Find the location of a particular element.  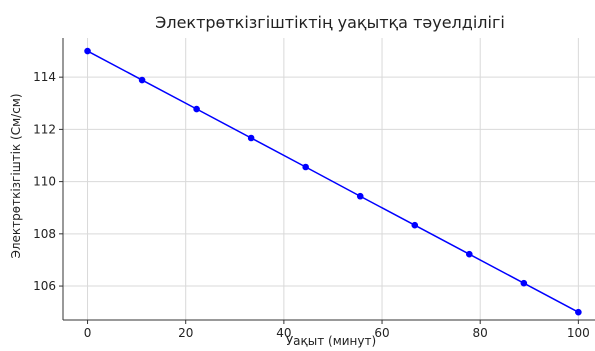

y-tick-label: 110 is located at coordinates (44, 182).